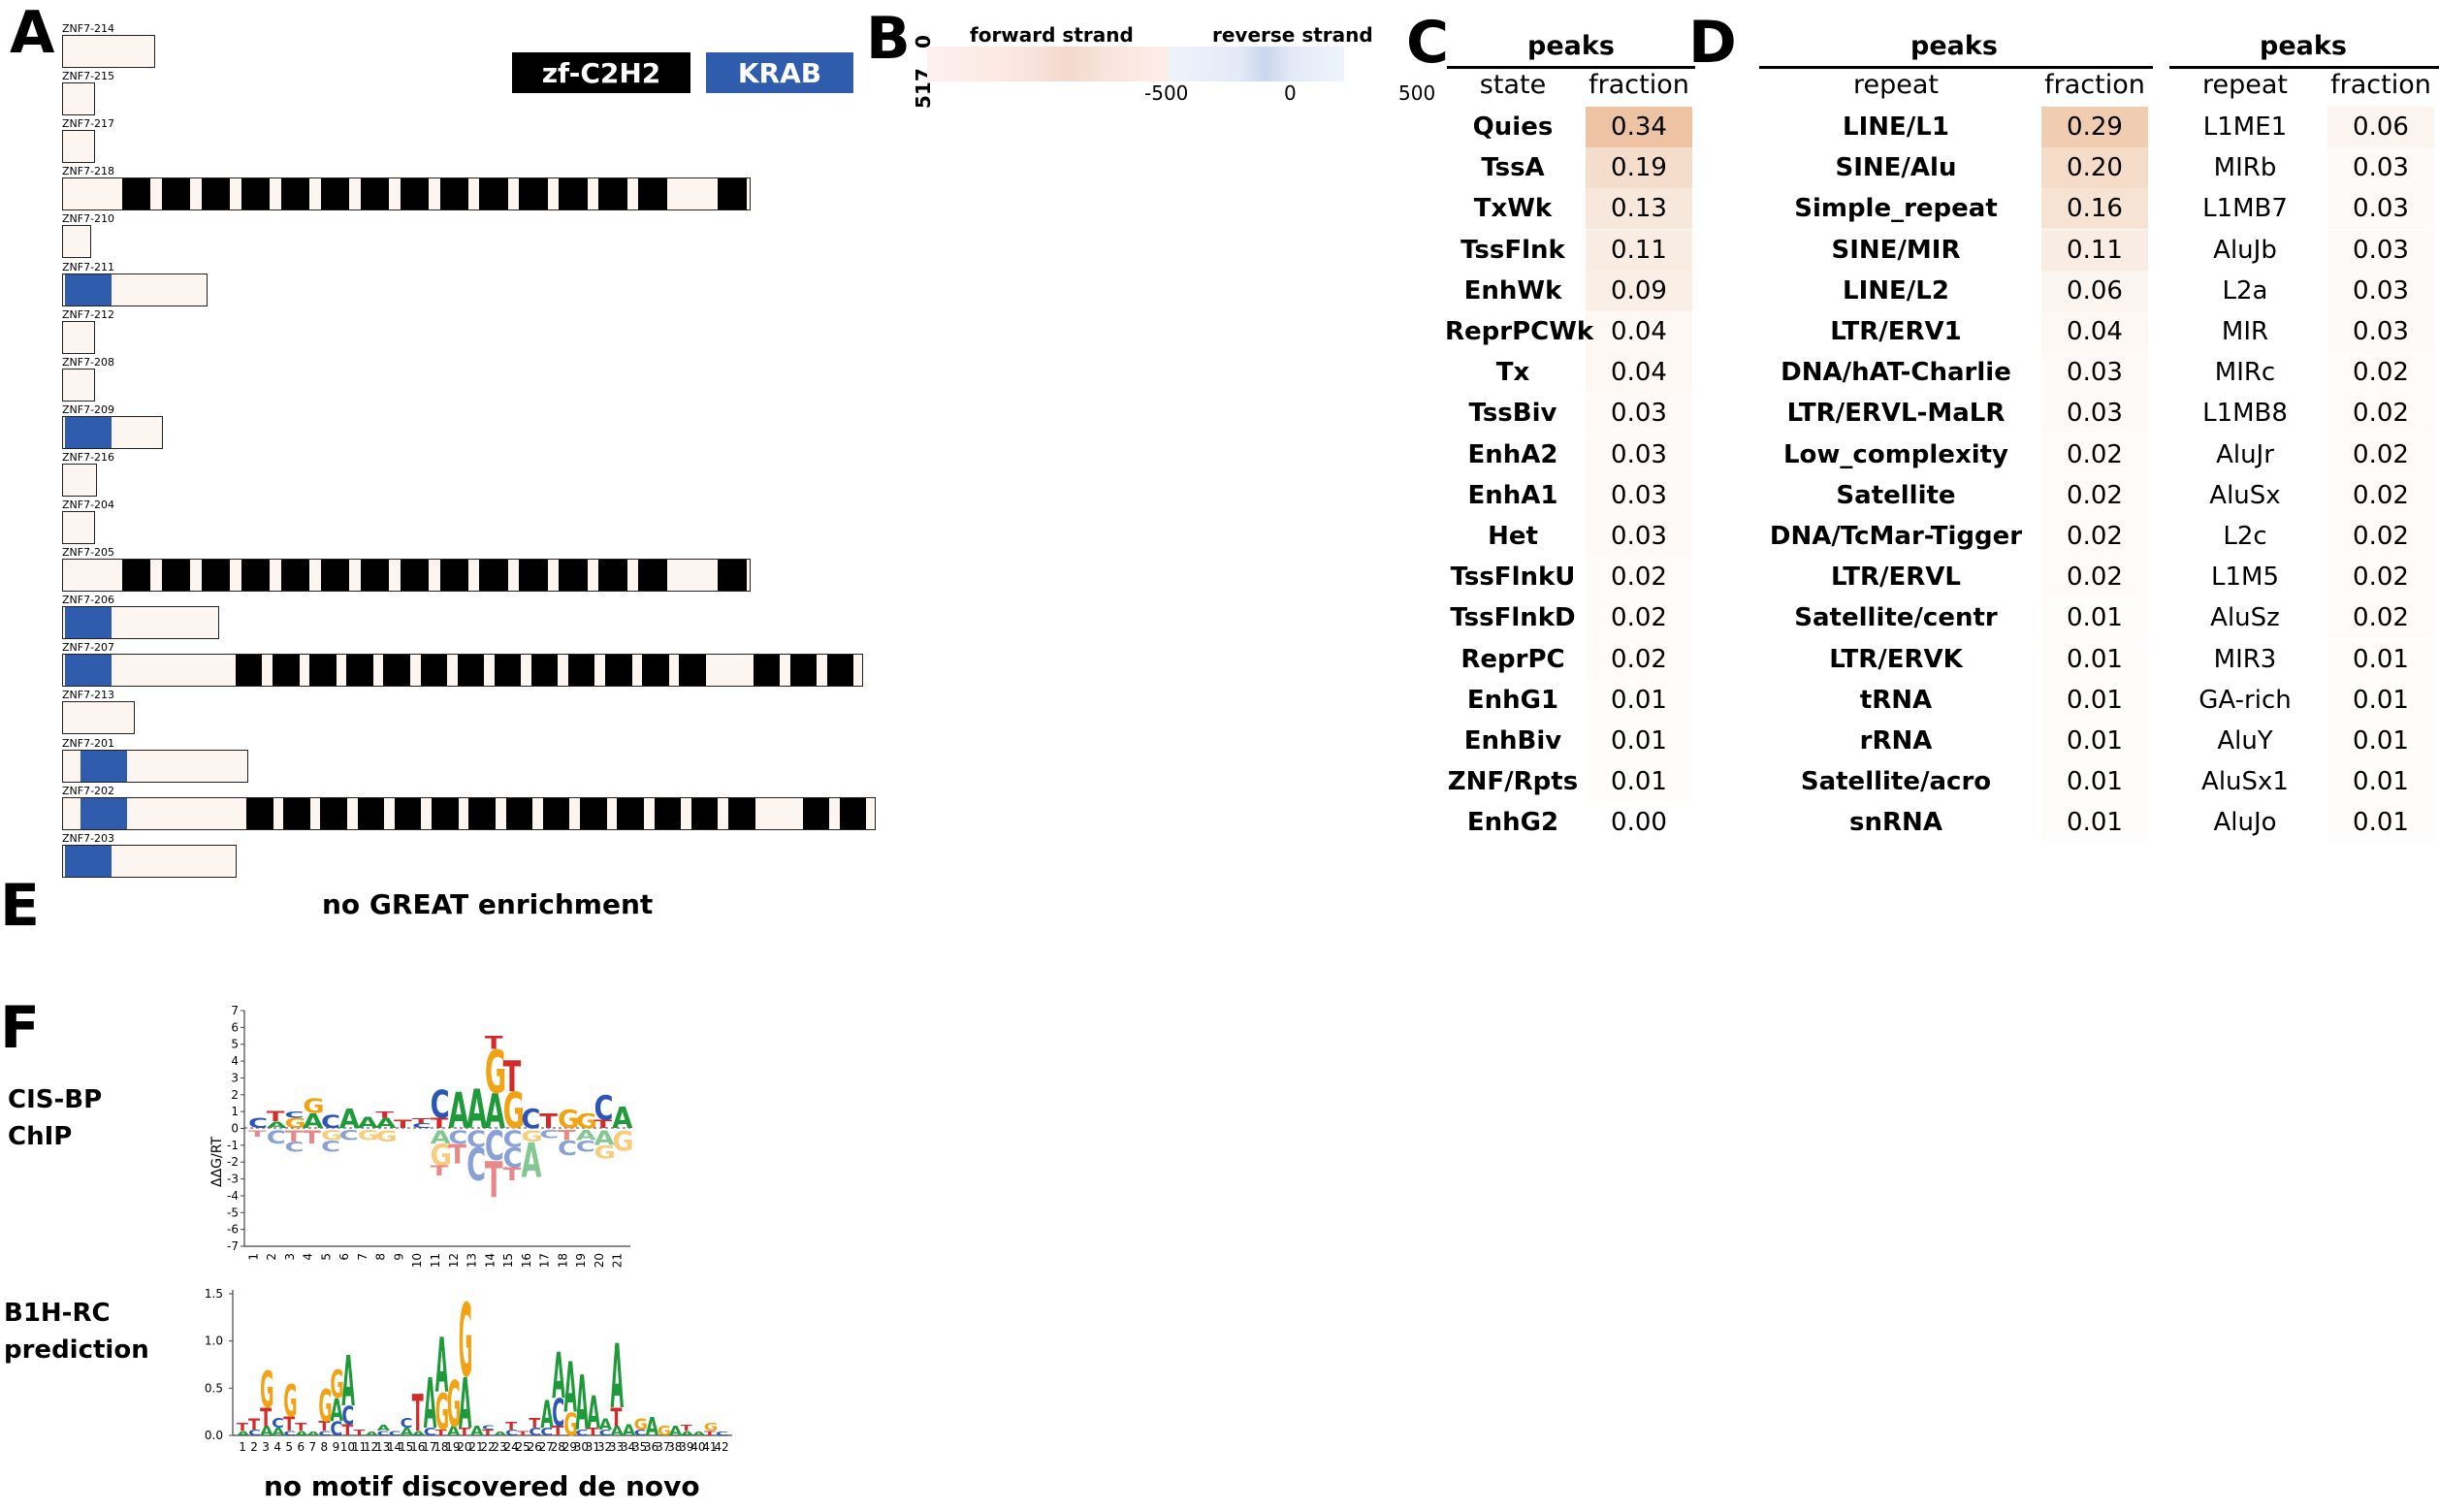 This screenshot has width=2439, height=1512. I want to click on cisbp-xtick: 2, so click(271, 1257).